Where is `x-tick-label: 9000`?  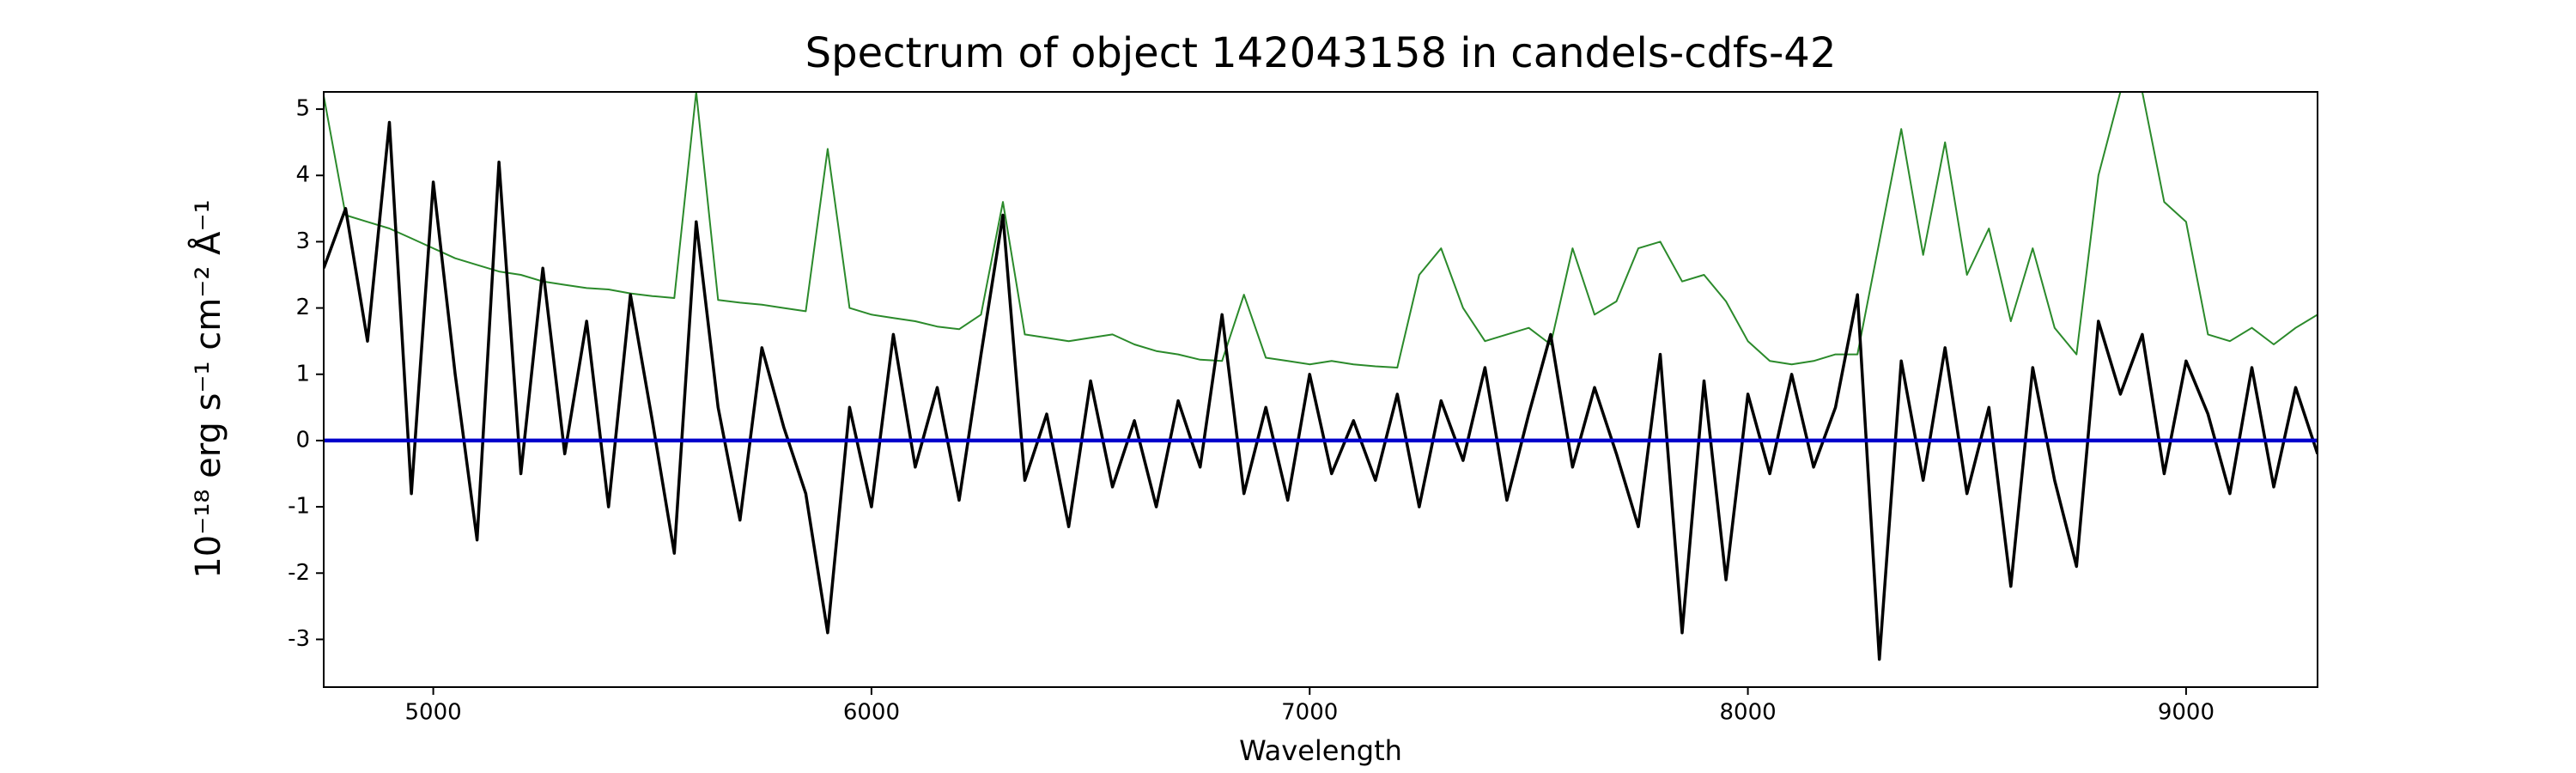 x-tick-label: 9000 is located at coordinates (2186, 713).